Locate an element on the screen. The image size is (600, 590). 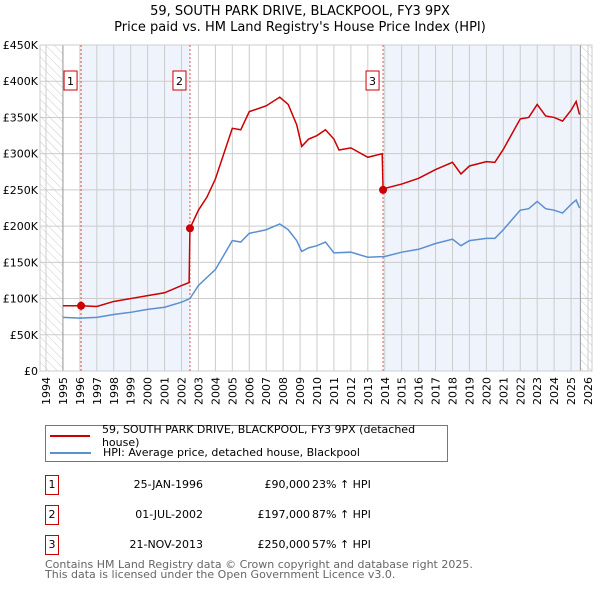
x-tick-label: 2013 is located at coordinates (368, 391).